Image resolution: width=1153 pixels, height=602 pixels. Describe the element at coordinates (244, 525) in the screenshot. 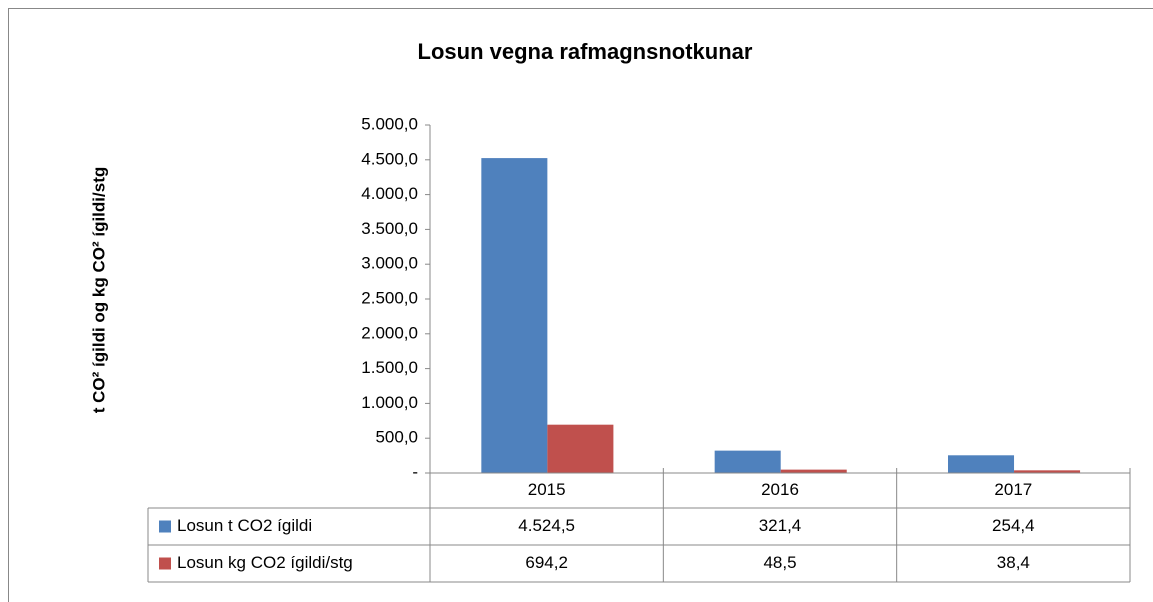

I see `legend-label: Losun t CO2 ígildi` at that location.